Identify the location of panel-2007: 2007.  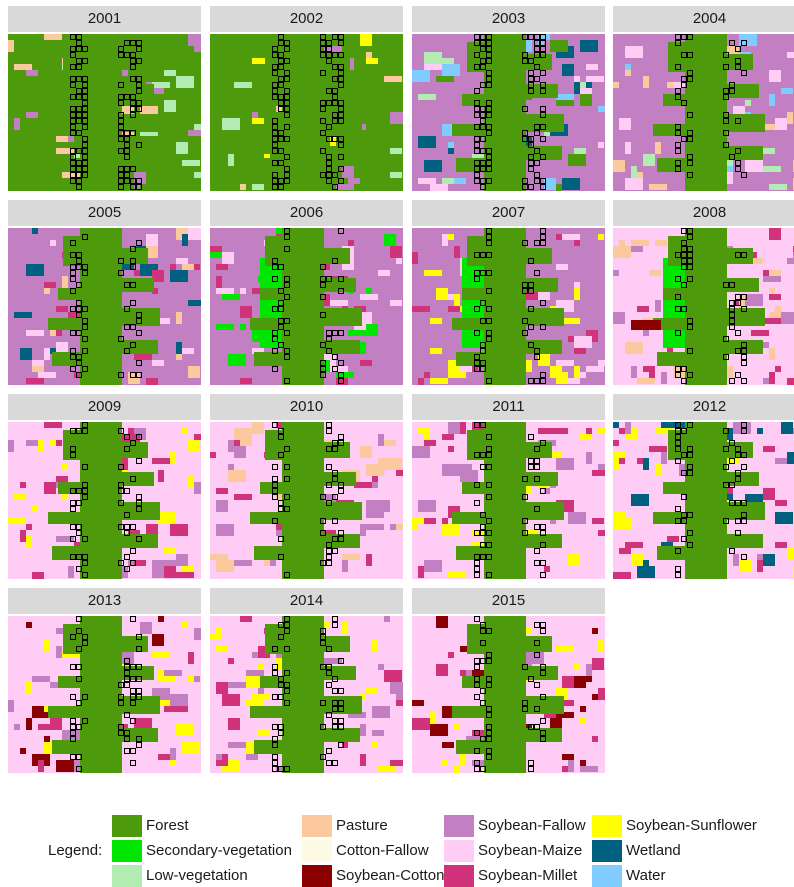
(508, 292).